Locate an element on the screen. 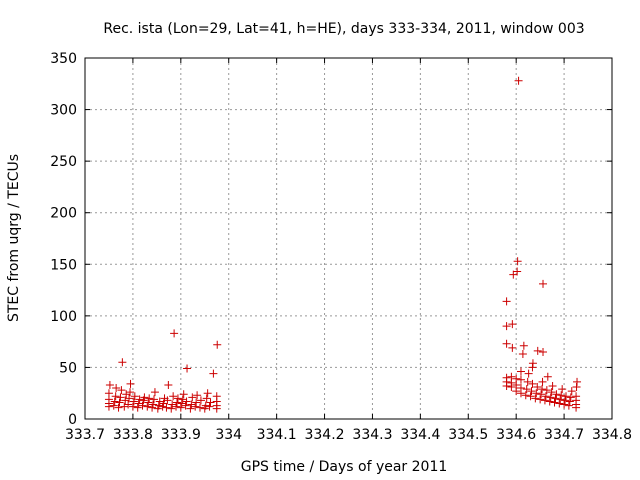 The image size is (640, 480). y-axis-label: STEC from uqrg / TECUs is located at coordinates (14, 238).